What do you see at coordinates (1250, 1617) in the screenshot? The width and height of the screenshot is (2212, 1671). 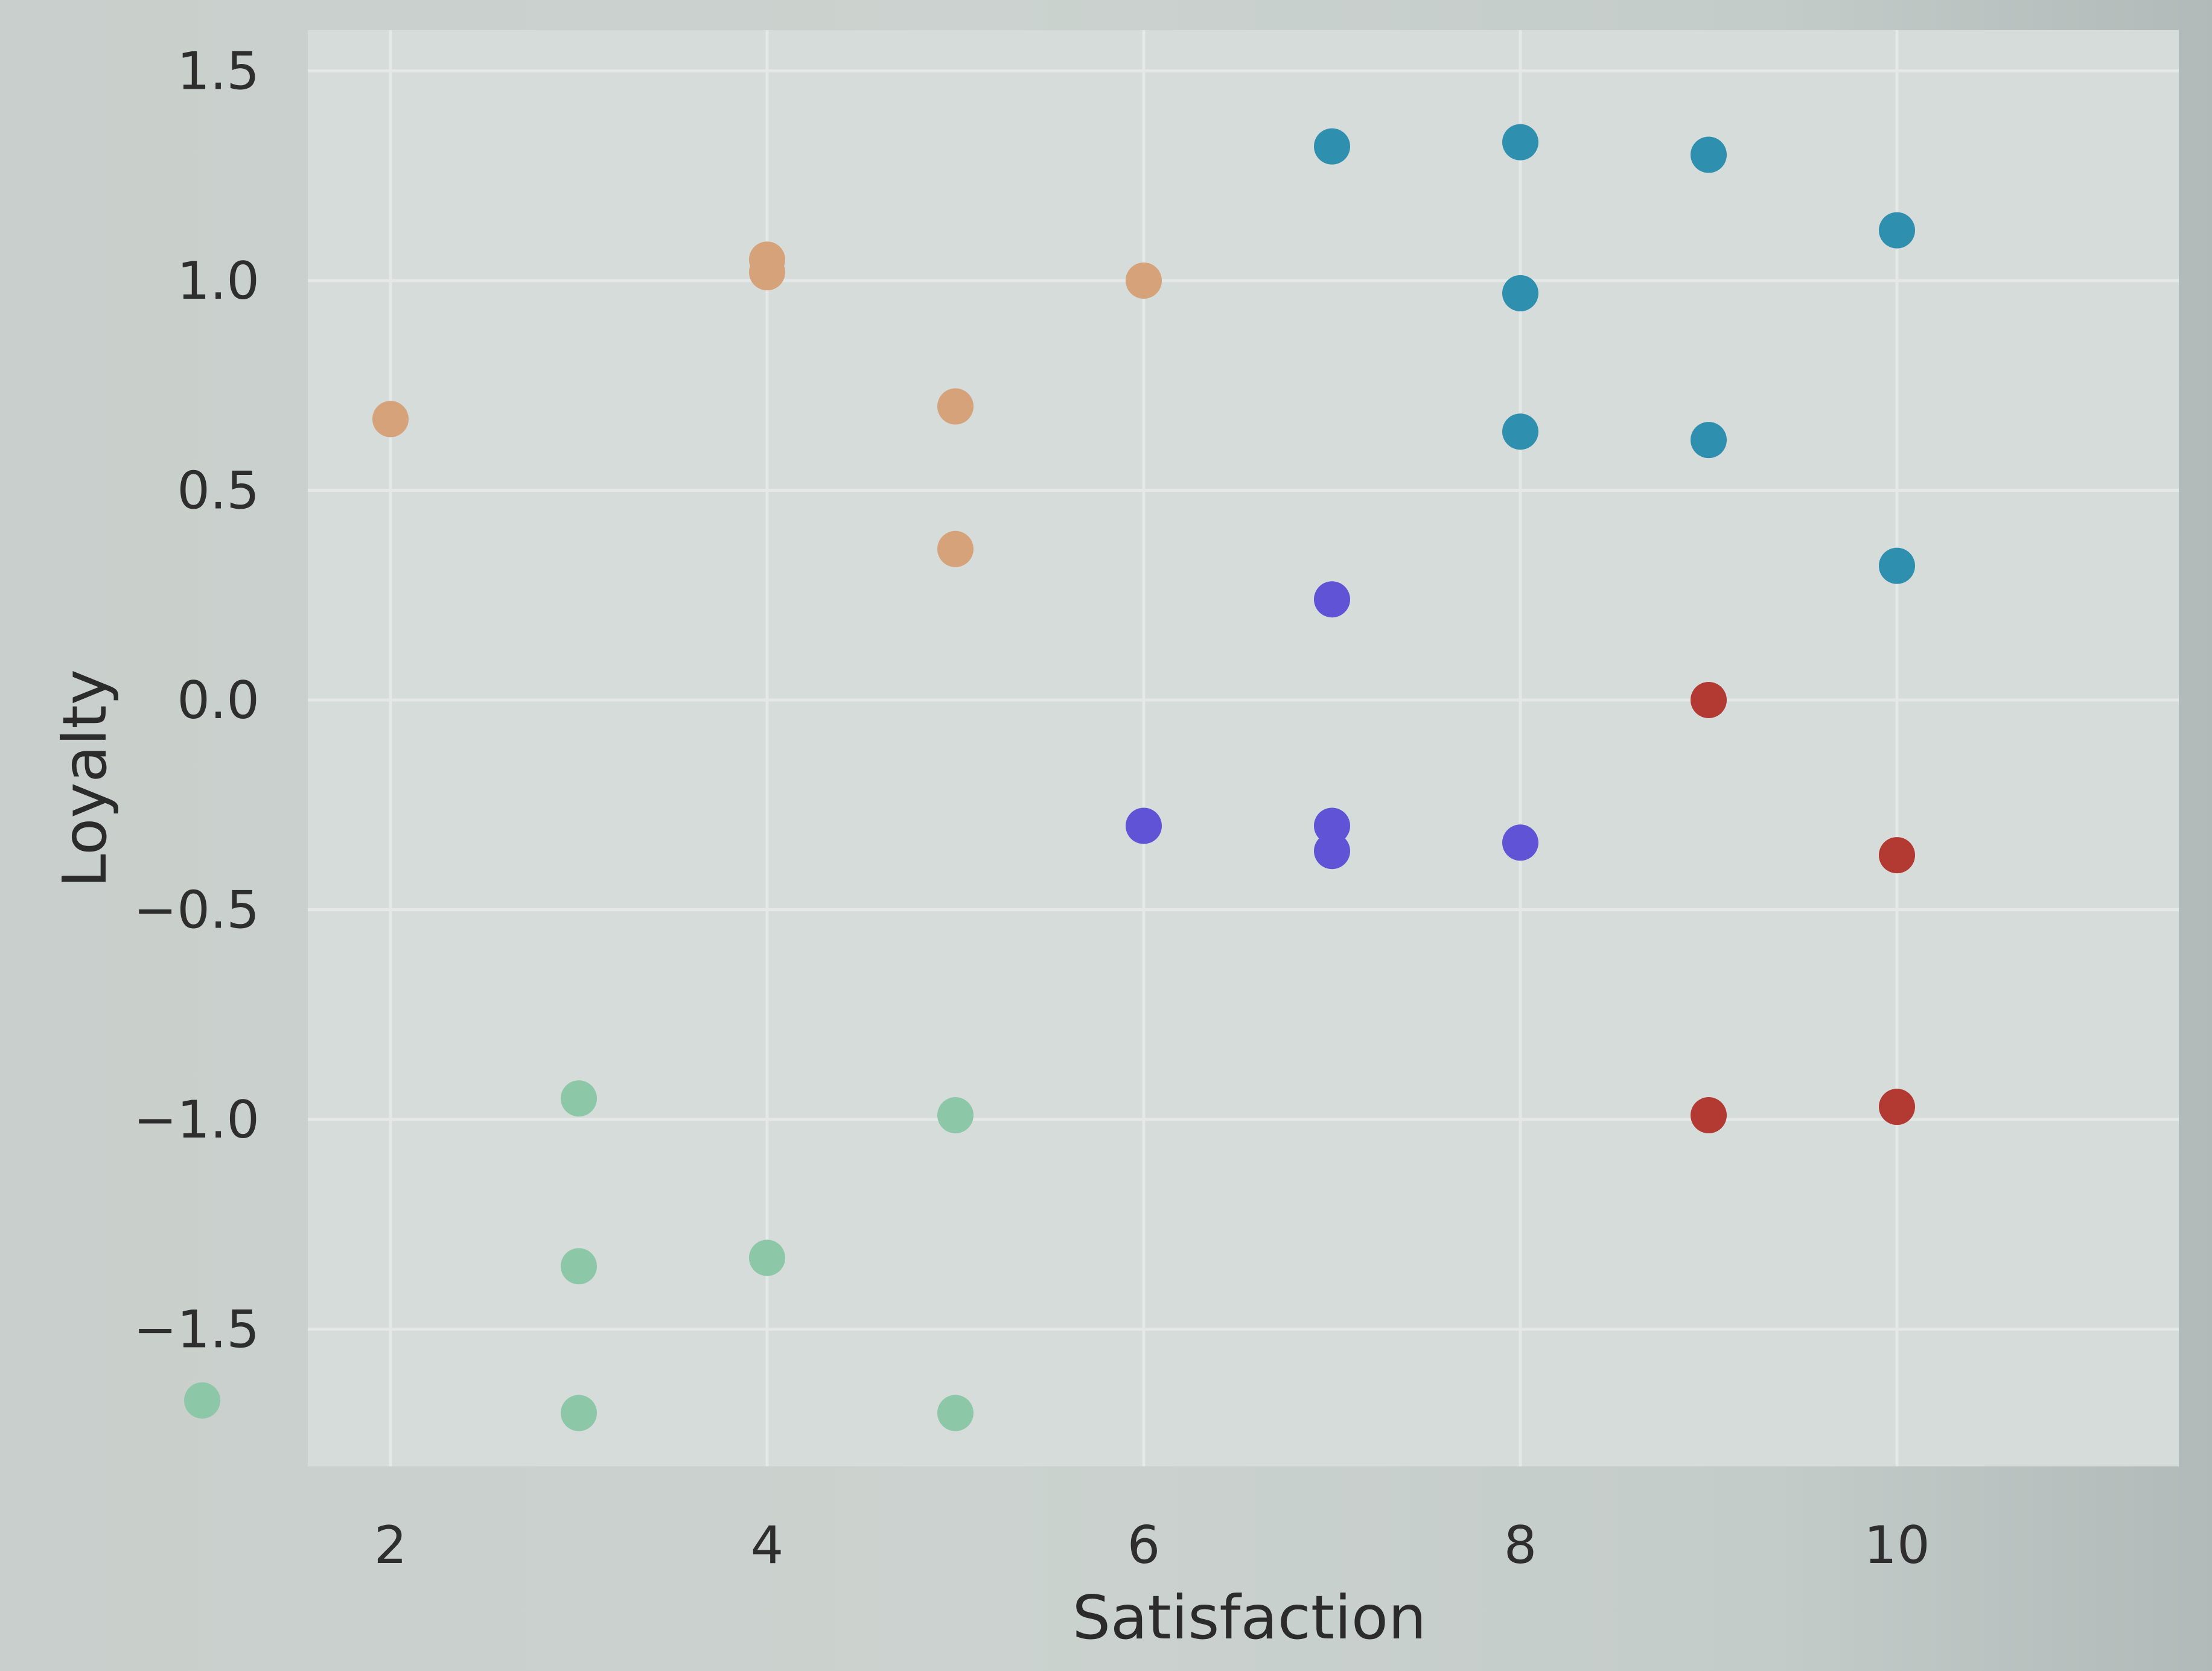 I see `x-axis-label: Satisfaction` at bounding box center [1250, 1617].